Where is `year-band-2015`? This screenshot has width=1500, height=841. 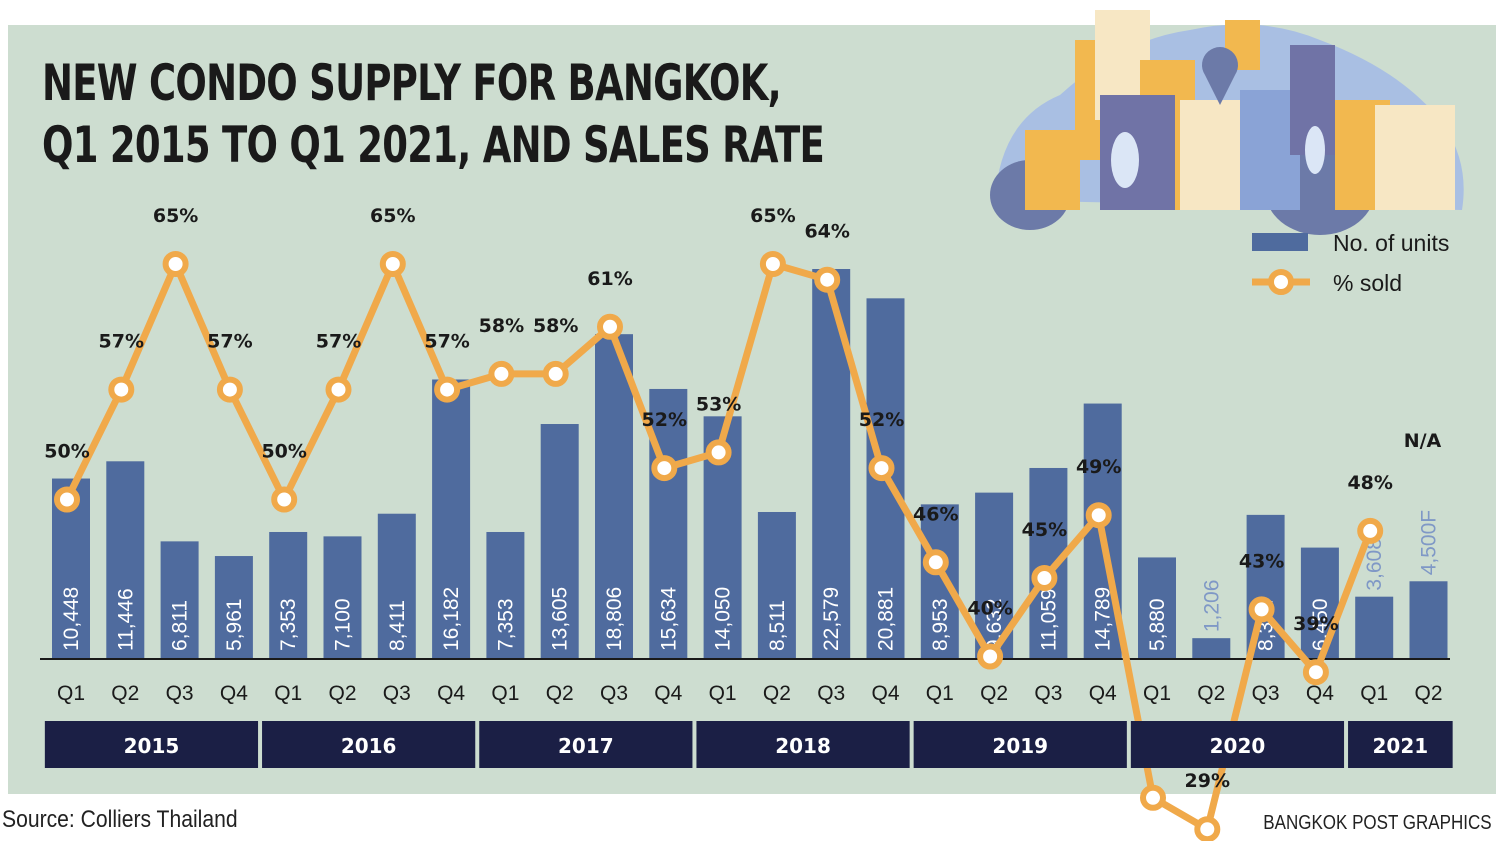 year-band-2015 is located at coordinates (151, 744).